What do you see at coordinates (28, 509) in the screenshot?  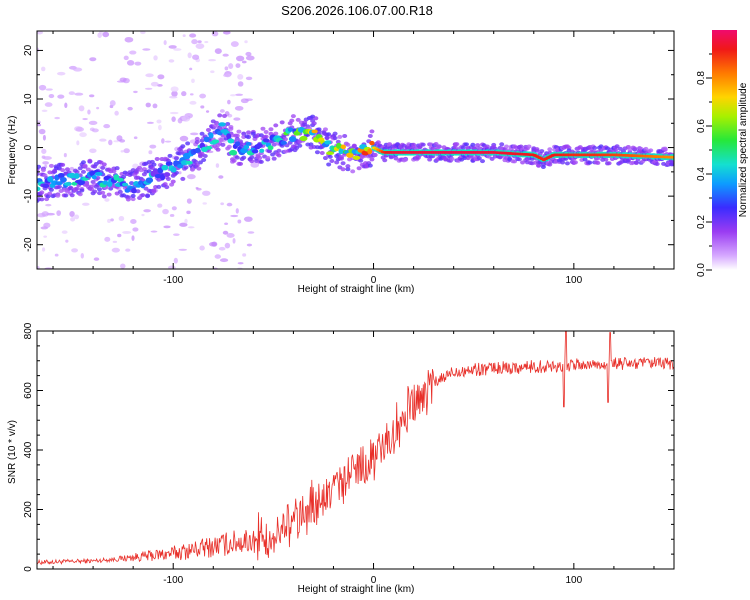 I see `y-tick-label: 200` at bounding box center [28, 509].